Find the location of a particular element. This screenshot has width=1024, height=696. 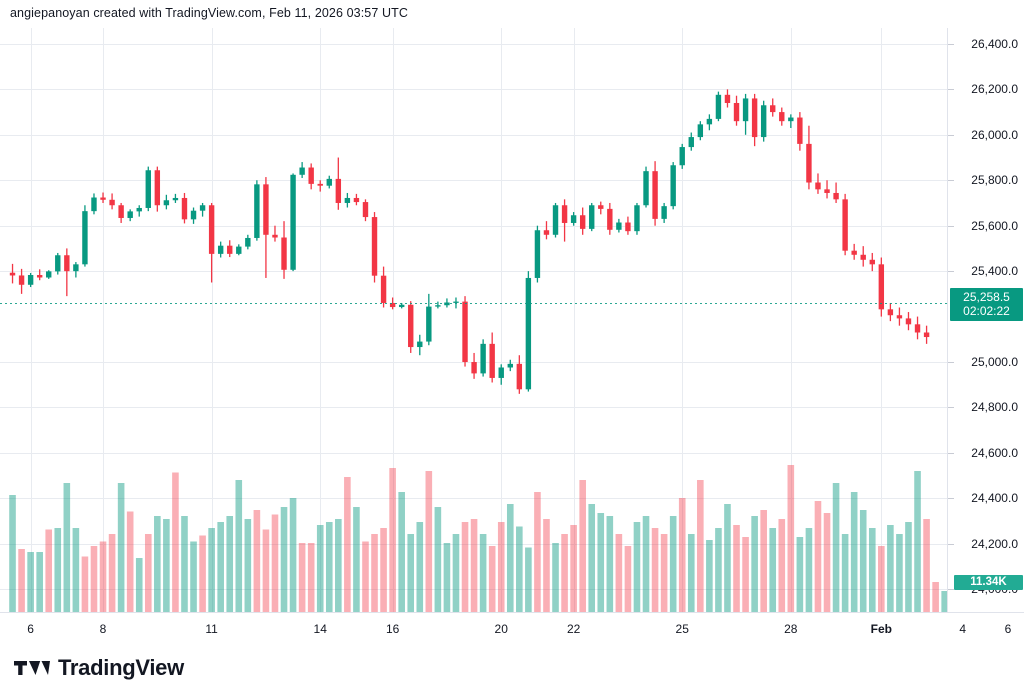

price-tick-label: 24,600.0 is located at coordinates (994, 452).